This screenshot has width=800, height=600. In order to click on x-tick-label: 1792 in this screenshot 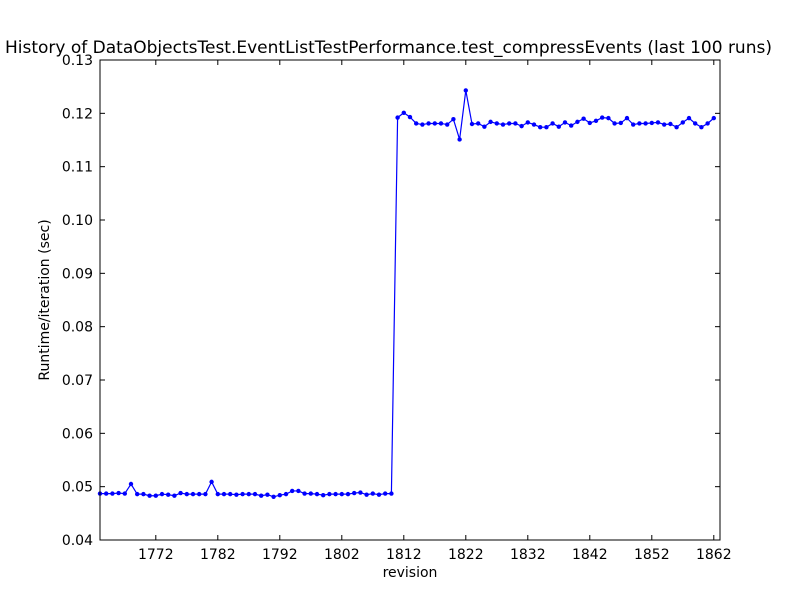, I will do `click(280, 555)`.